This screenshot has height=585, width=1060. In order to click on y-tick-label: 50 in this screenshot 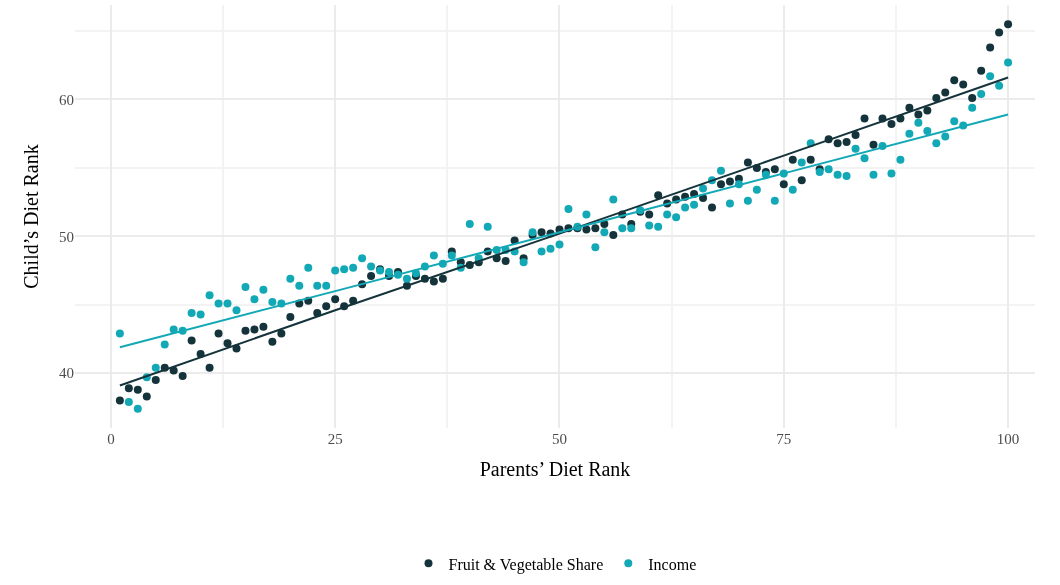, I will do `click(66, 236)`.